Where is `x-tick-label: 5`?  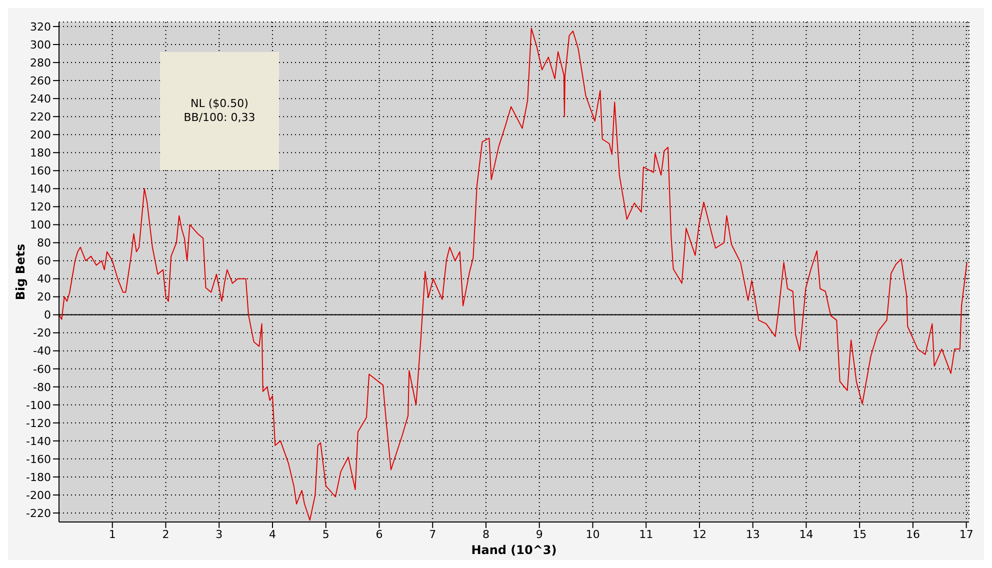 x-tick-label: 5 is located at coordinates (326, 534).